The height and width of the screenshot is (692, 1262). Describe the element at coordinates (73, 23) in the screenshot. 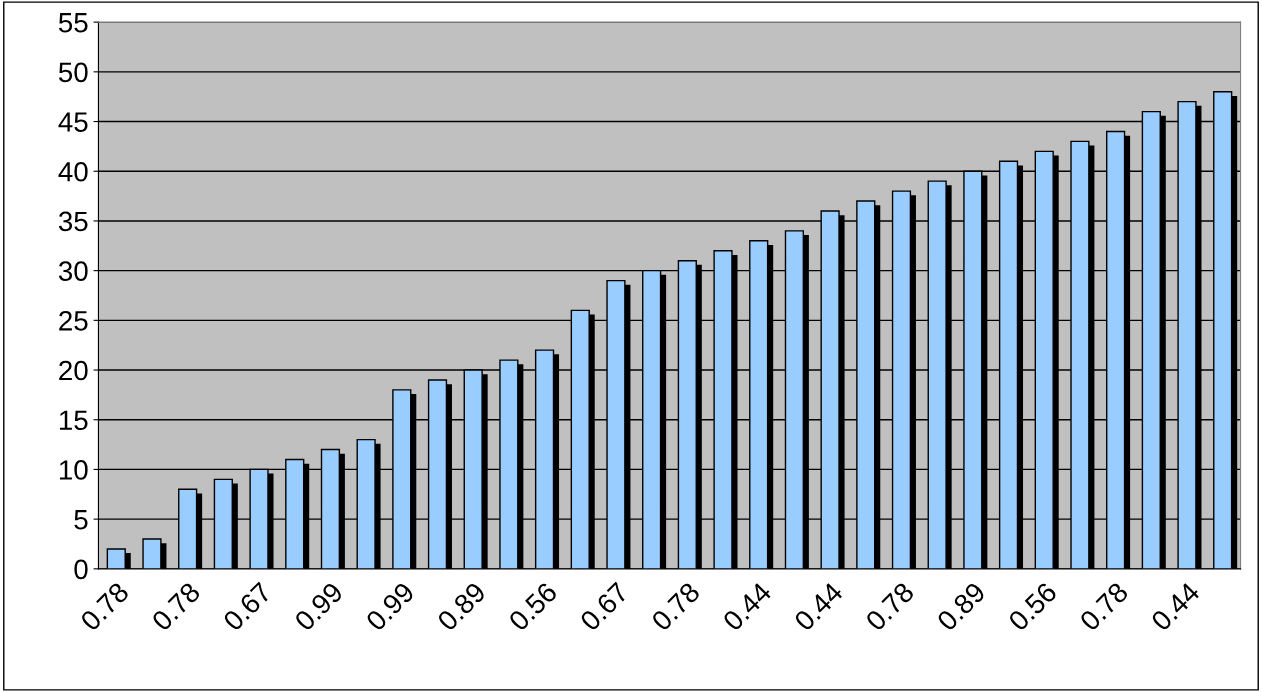

I see `y-tick-label: 55` at that location.